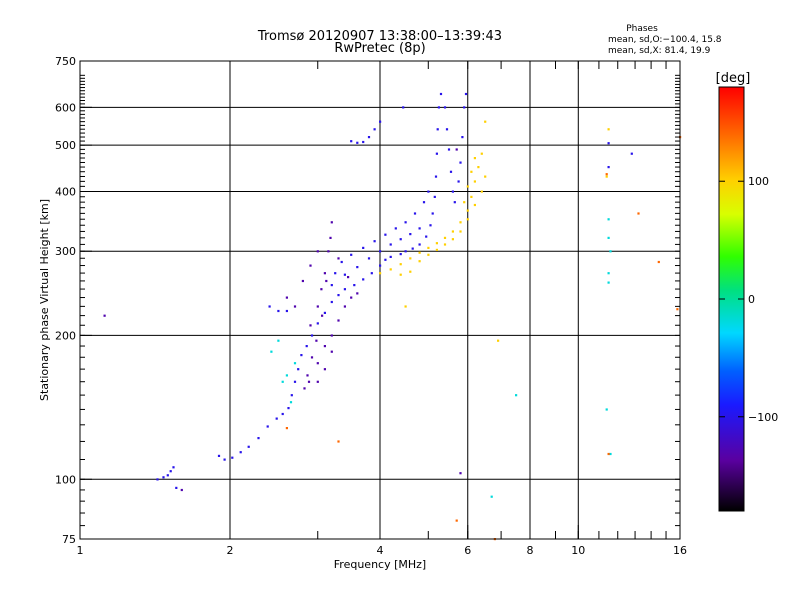 This screenshot has height=600, width=800. Describe the element at coordinates (747, 291) in the screenshot. I see `colorbar: [deg] 100 0 −100` at that location.